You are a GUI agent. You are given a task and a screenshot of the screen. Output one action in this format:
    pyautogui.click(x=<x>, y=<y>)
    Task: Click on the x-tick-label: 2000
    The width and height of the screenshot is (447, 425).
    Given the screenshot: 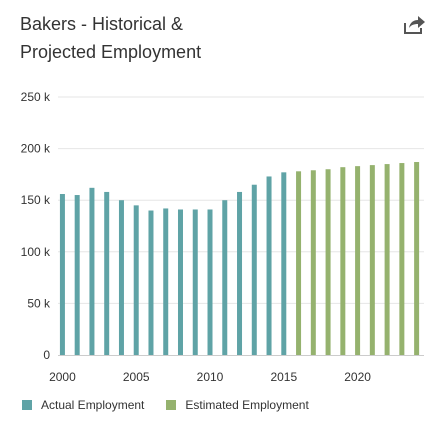 What is the action you would take?
    pyautogui.click(x=62, y=377)
    